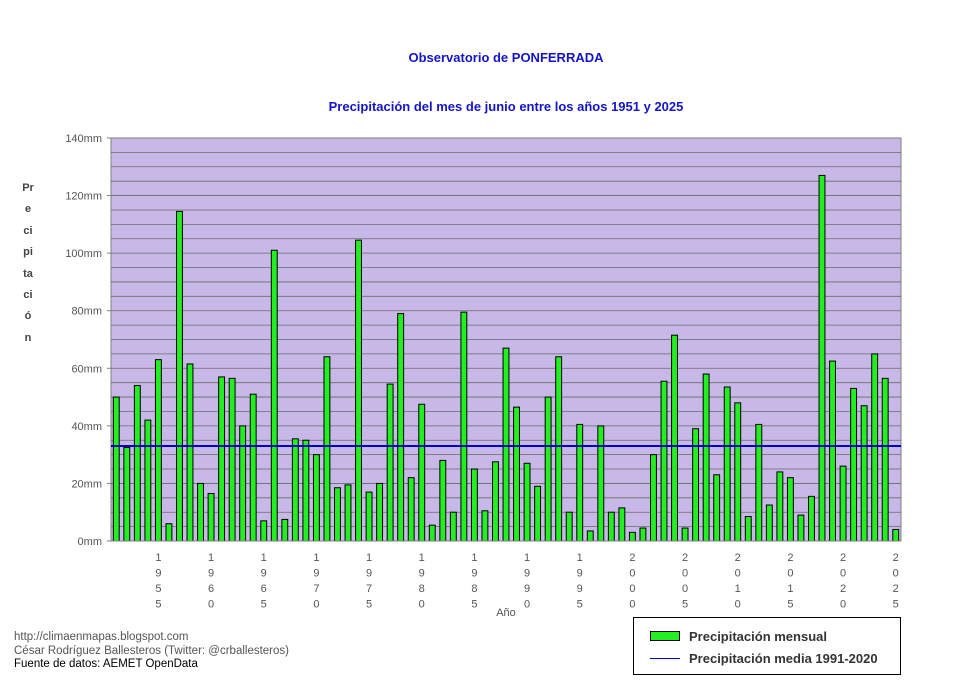  What do you see at coordinates (28, 263) in the screenshot?
I see `y-axis-label: Precipitación` at bounding box center [28, 263].